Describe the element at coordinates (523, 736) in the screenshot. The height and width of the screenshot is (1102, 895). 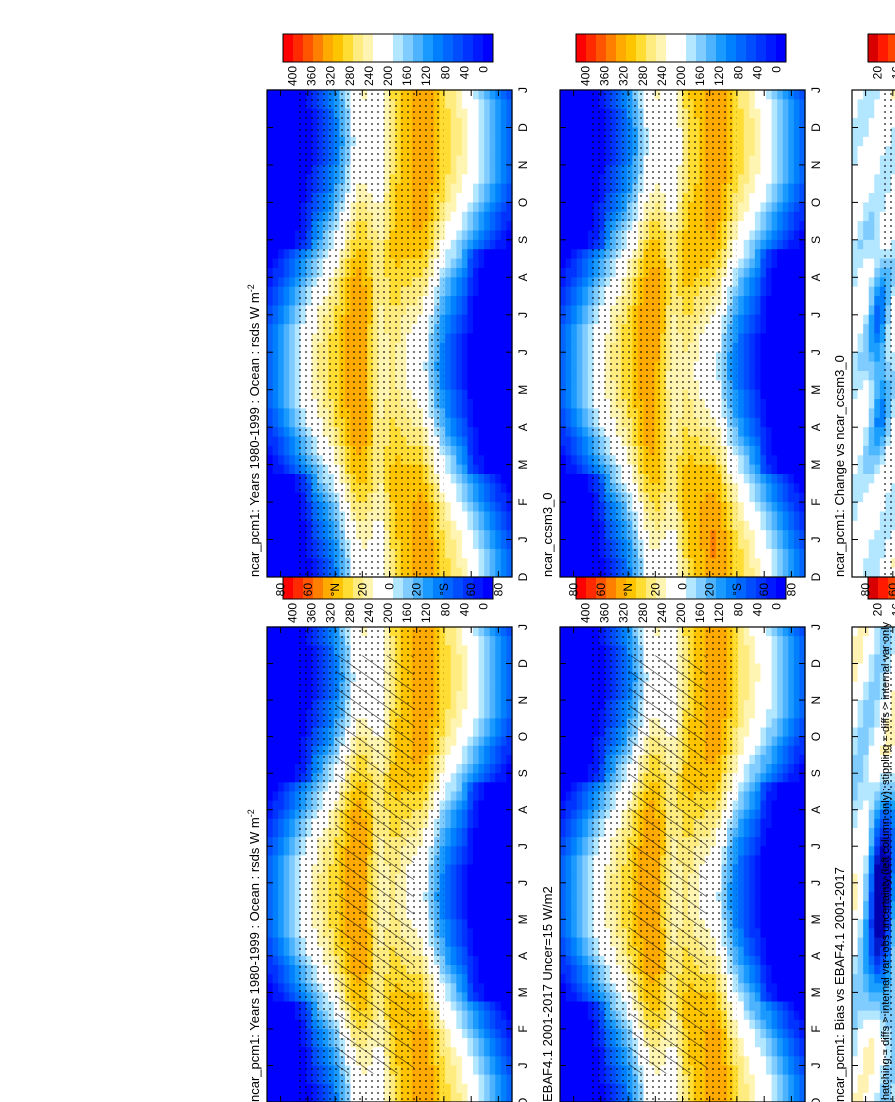
I see `x-tick-label: O` at that location.